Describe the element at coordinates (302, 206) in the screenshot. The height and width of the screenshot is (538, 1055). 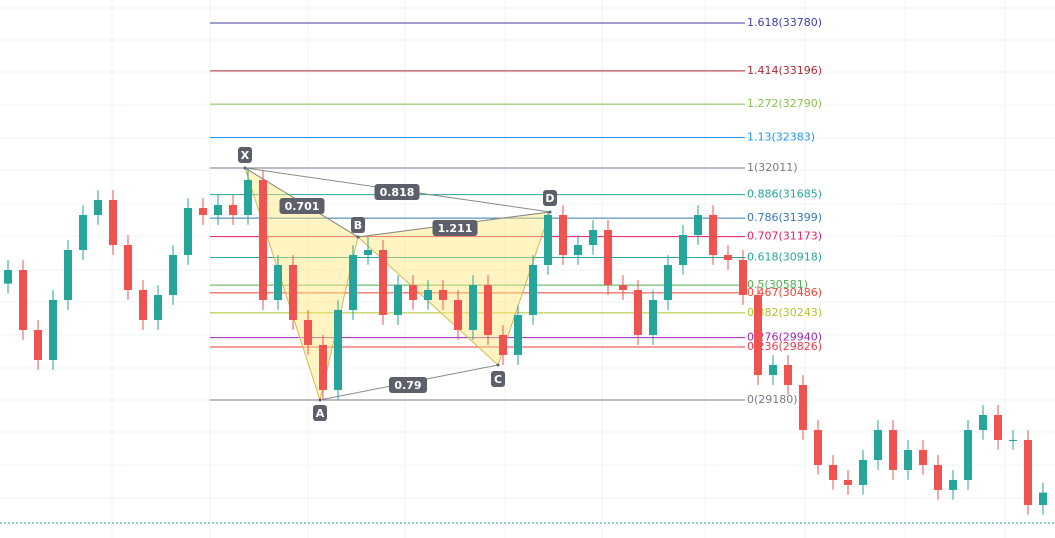
I see `ratio-label: 0.701` at that location.